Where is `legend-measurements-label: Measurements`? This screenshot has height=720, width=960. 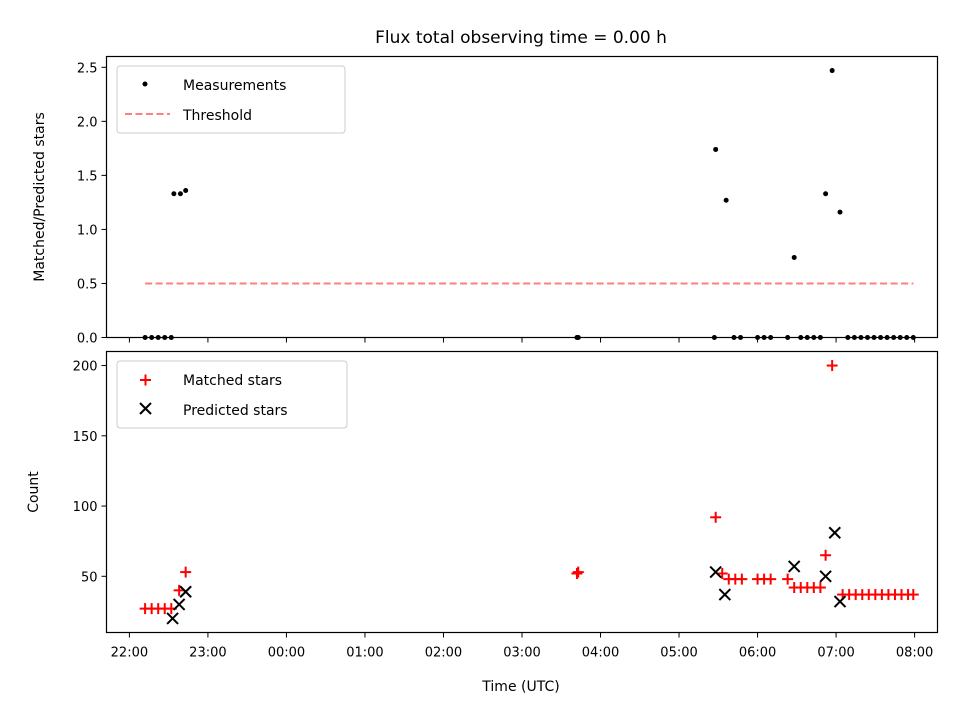
legend-measurements-label: Measurements is located at coordinates (234, 86).